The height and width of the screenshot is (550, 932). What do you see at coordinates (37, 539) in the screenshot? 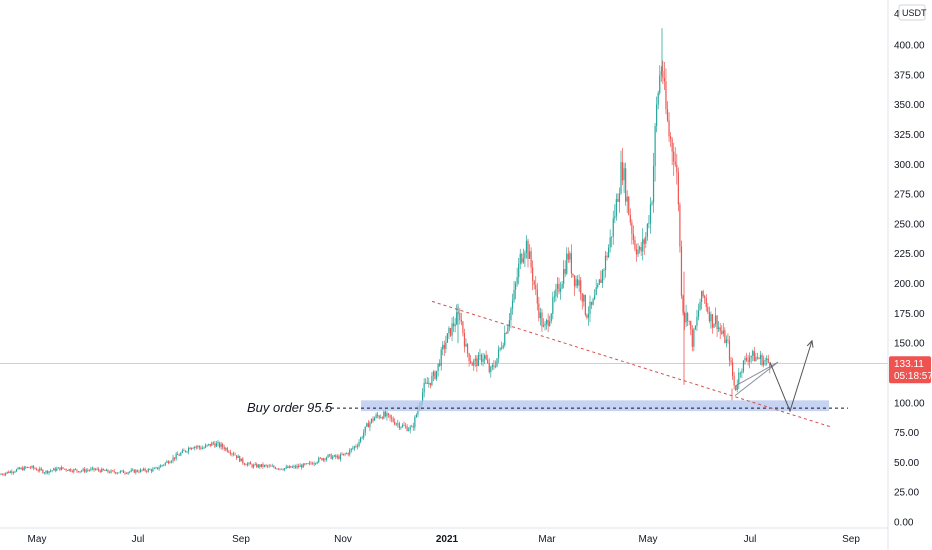
I see `time-tick-label: May` at bounding box center [37, 539].